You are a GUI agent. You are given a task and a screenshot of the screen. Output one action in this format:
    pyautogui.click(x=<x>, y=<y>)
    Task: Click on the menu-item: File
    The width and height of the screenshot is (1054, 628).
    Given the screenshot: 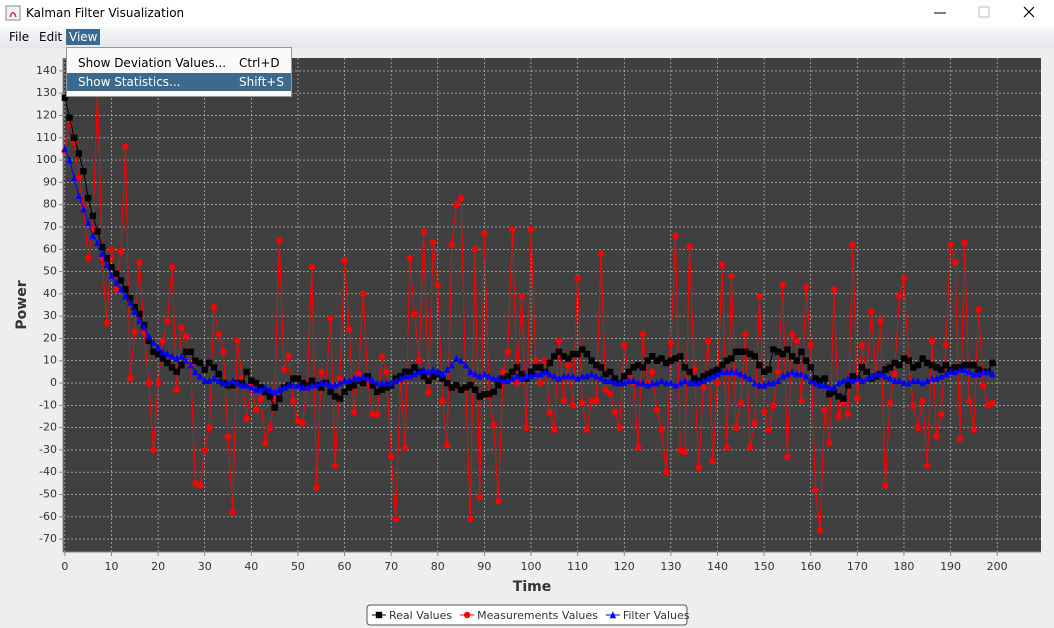 What is the action you would take?
    pyautogui.click(x=19, y=37)
    